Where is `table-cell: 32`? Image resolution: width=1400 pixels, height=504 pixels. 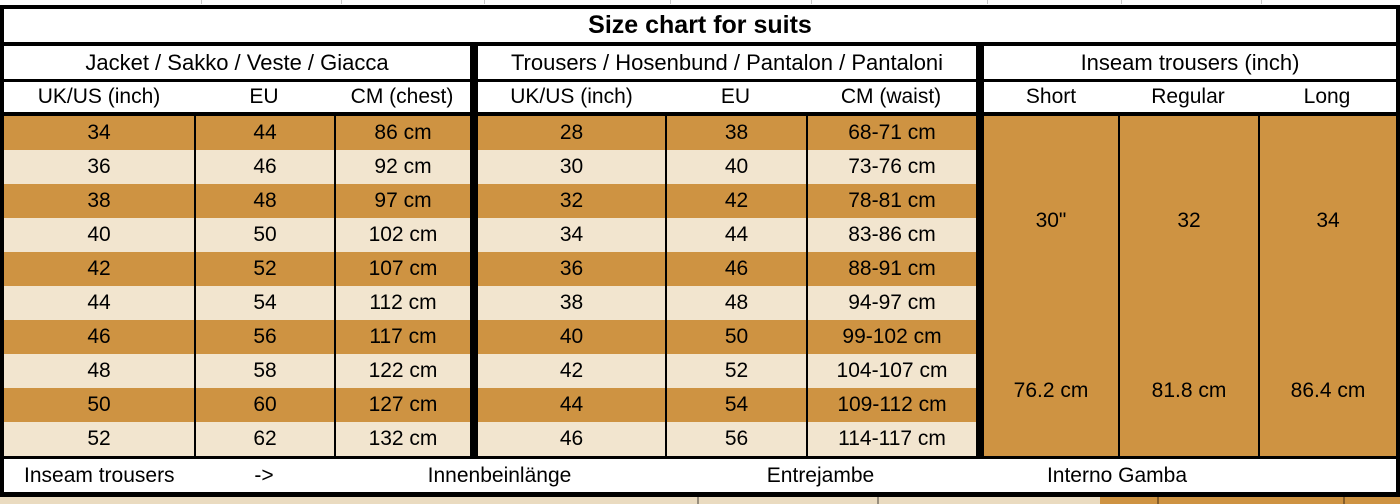 table-cell: 32 is located at coordinates (1189, 220).